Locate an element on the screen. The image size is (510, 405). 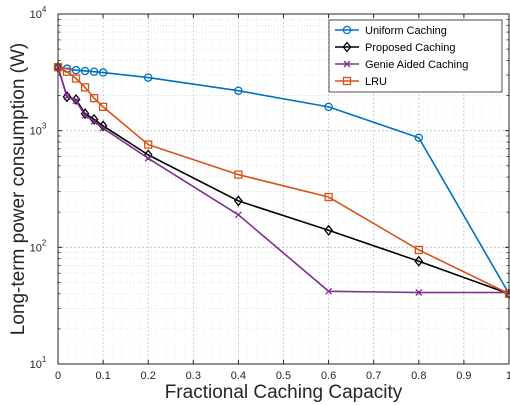
legend-label: Uniform Caching is located at coordinates (406, 31).